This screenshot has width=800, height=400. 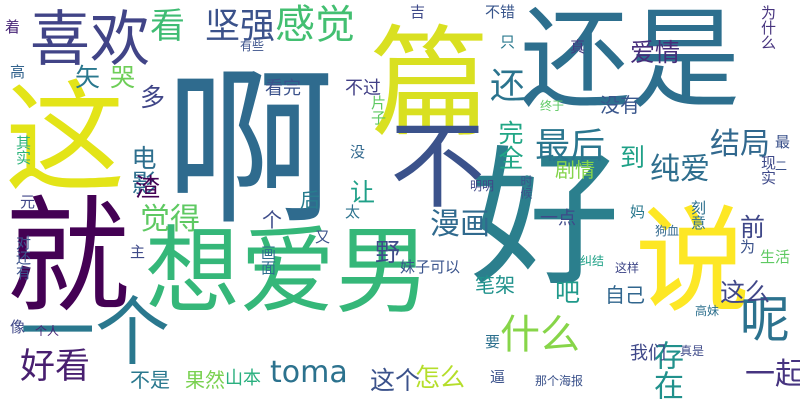 I want to click on word: 好看, so click(x=55, y=367).